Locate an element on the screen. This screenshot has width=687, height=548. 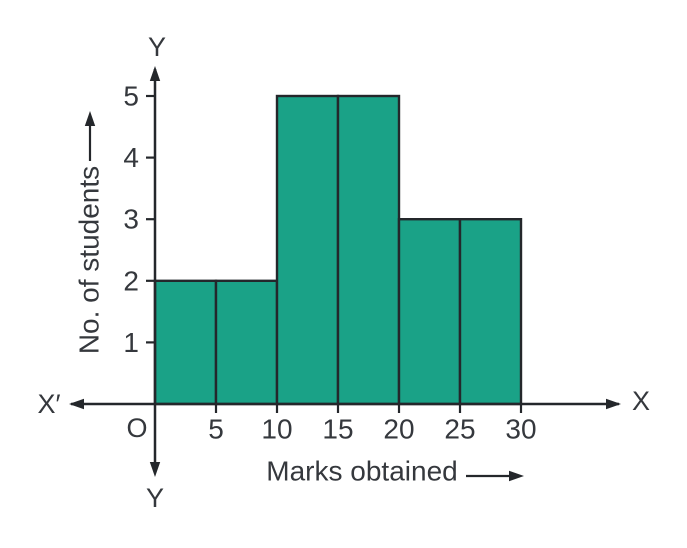
y-axis-title: No. of students is located at coordinates (89, 260).